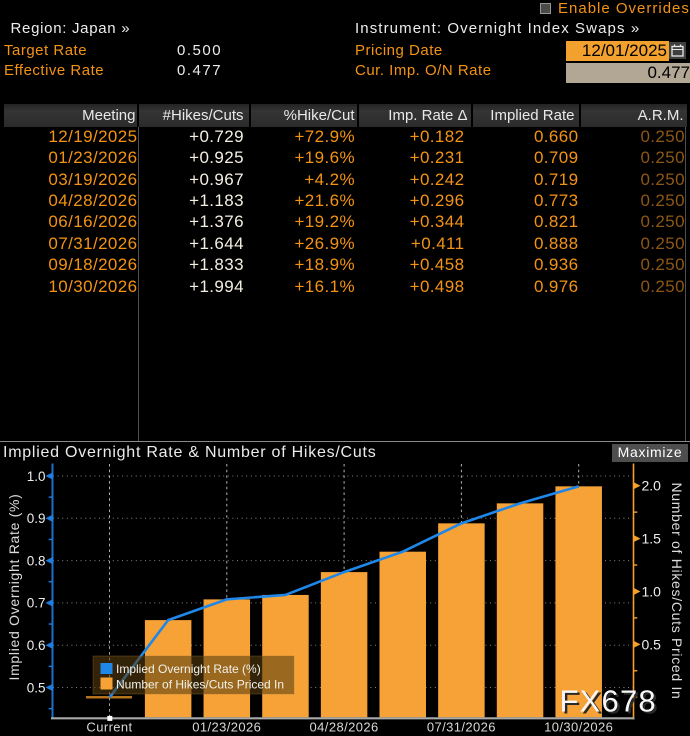  Describe the element at coordinates (578, 727) in the screenshot. I see `svg-text: 10/30/2026` at that location.